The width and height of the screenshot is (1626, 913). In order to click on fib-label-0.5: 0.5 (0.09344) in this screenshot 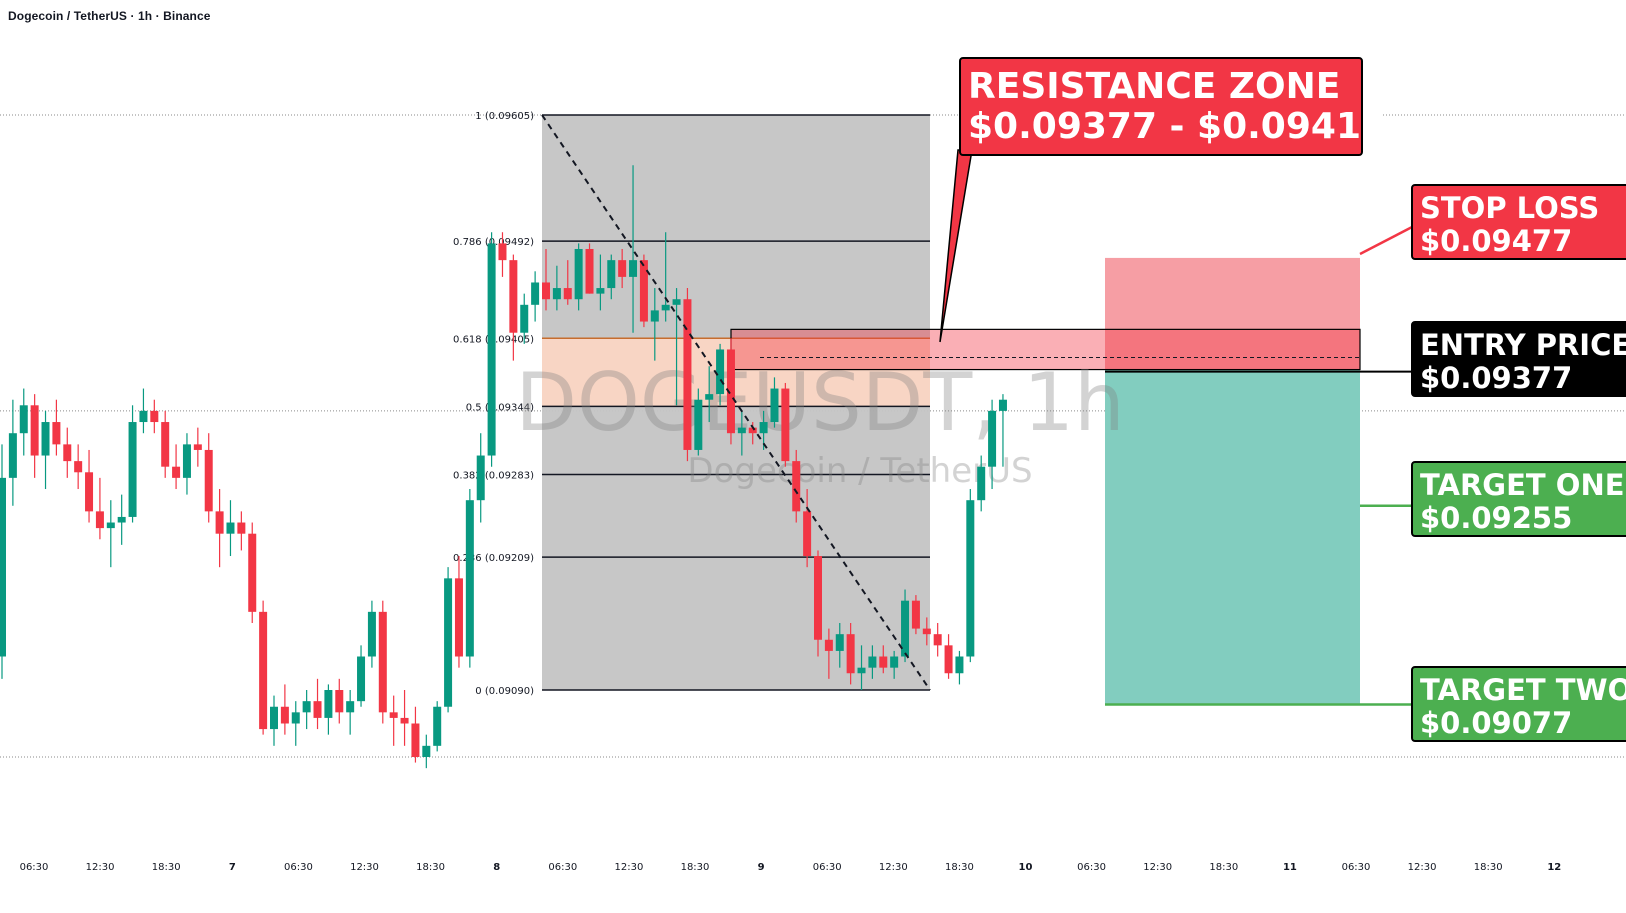, I will do `click(500, 407)`.